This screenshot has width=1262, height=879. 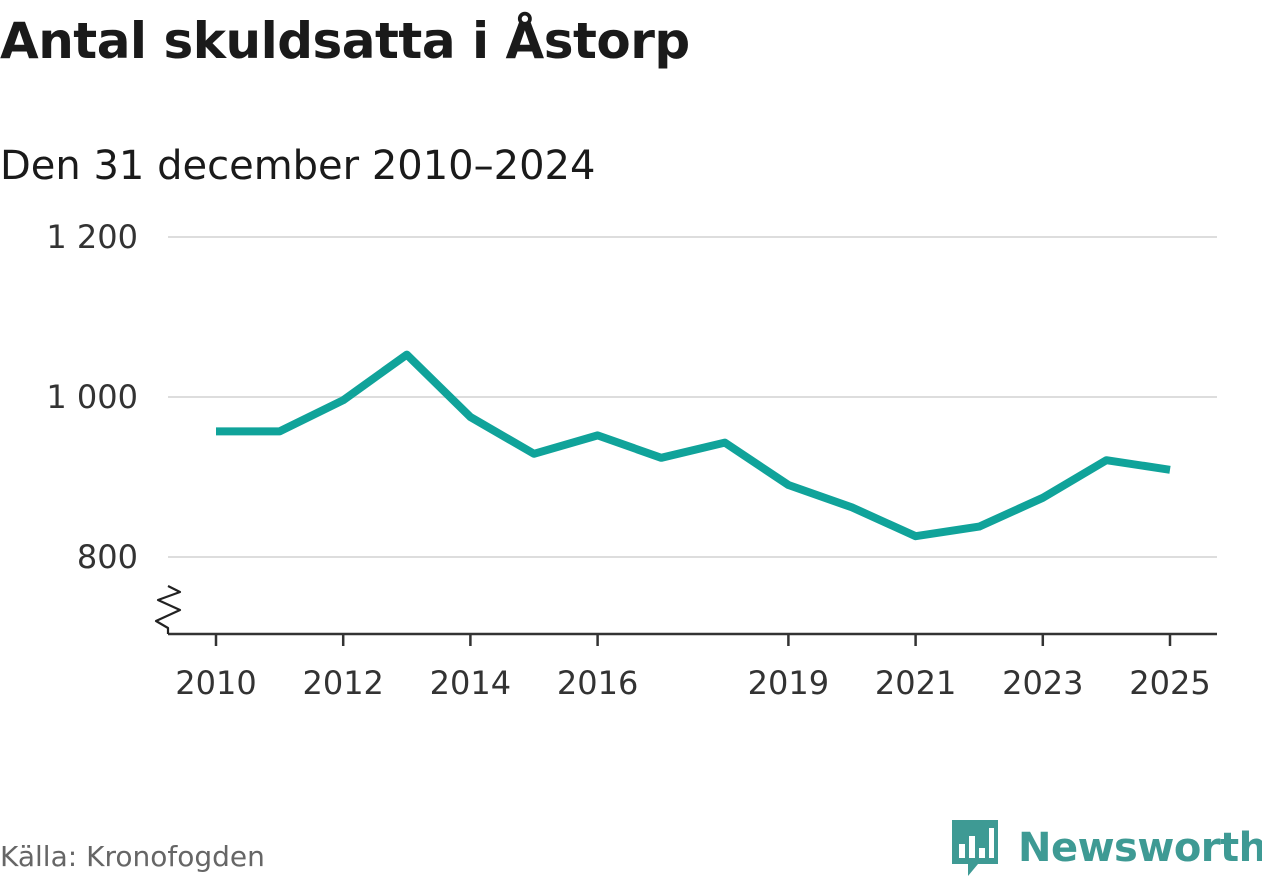 I want to click on source-note: Källa: Kronofogden, so click(x=132, y=856).